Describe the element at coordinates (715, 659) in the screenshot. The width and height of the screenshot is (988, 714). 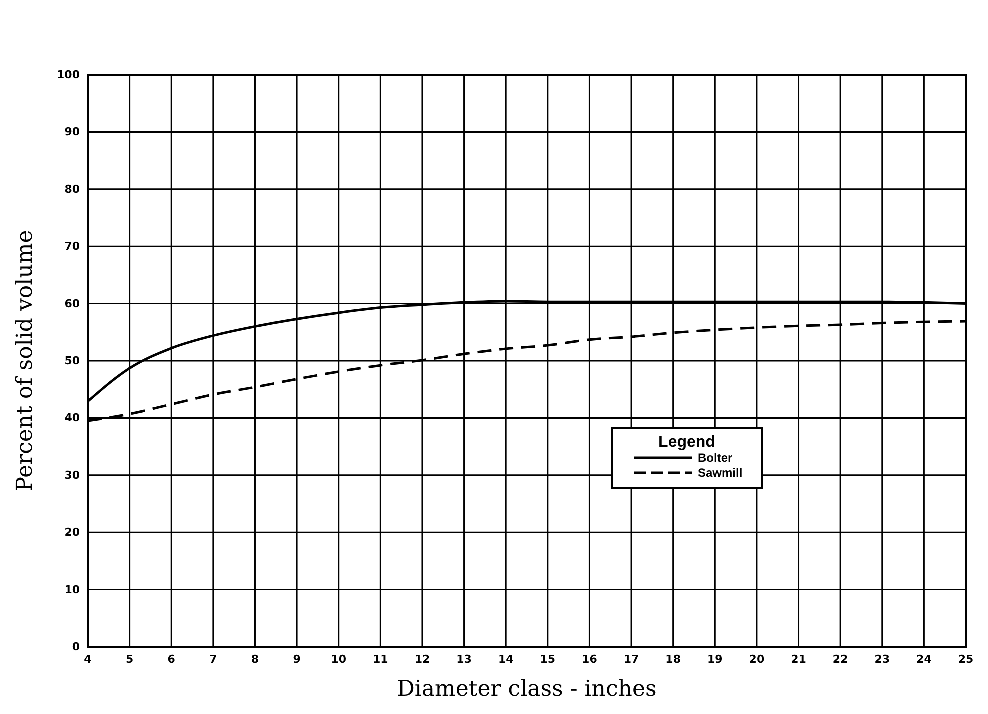
I see `x-tick-label: 19` at that location.